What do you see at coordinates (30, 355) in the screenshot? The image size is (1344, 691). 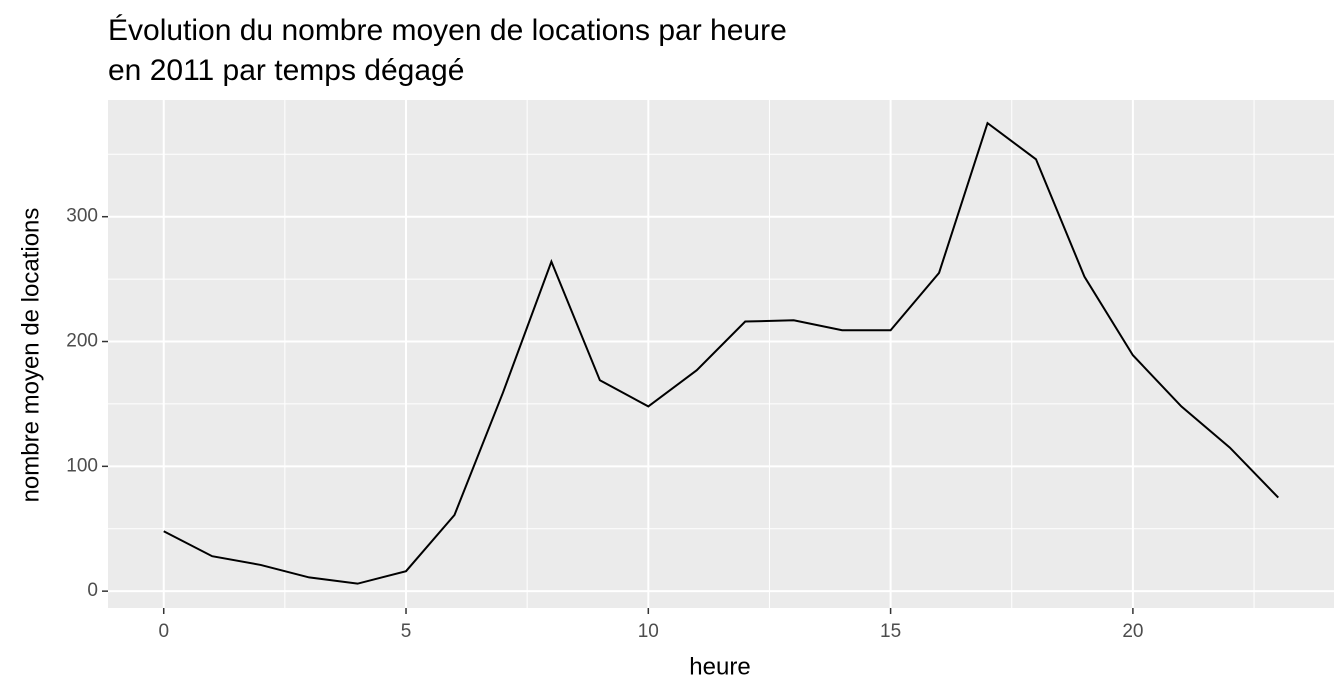 I see `y-axis-label: nombre moyen de locations` at bounding box center [30, 355].